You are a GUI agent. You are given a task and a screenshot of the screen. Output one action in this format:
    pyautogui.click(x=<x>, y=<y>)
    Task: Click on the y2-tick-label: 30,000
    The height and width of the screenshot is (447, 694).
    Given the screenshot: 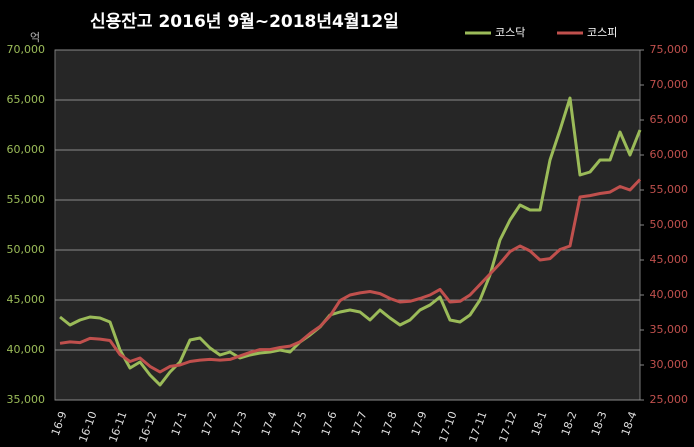 What is the action you would take?
    pyautogui.click(x=669, y=364)
    